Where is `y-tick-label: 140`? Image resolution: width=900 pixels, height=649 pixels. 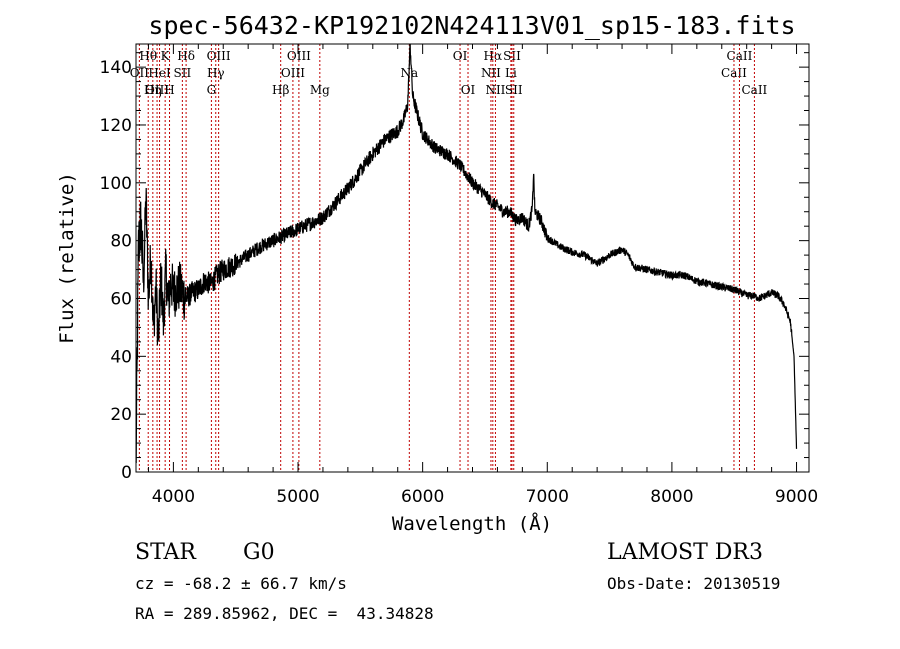 y-tick-label: 140 is located at coordinates (116, 68).